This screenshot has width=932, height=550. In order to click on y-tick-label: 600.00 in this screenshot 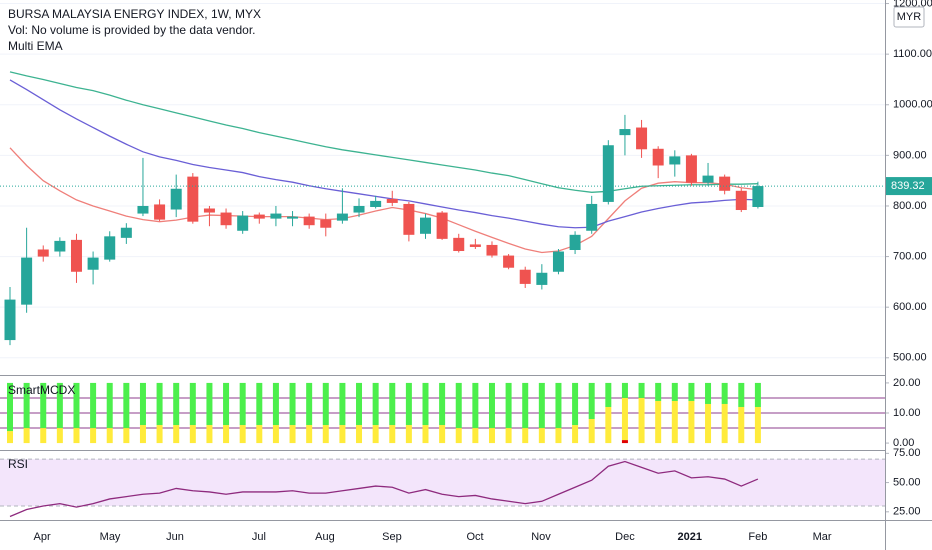, I will do `click(910, 307)`.